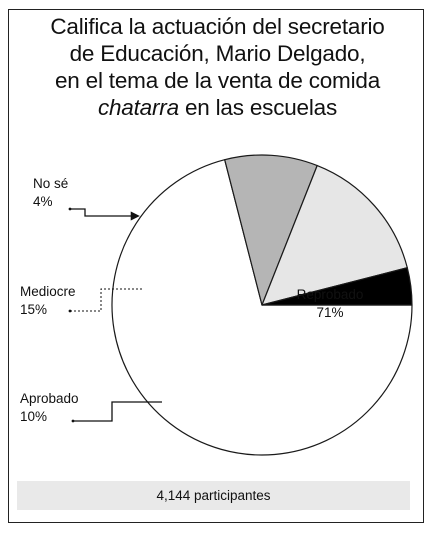 Image resolution: width=435 pixels, height=533 pixels. Describe the element at coordinates (217, 53) in the screenshot. I see `title-line-2: de Educación, Mario Delgado,` at that location.